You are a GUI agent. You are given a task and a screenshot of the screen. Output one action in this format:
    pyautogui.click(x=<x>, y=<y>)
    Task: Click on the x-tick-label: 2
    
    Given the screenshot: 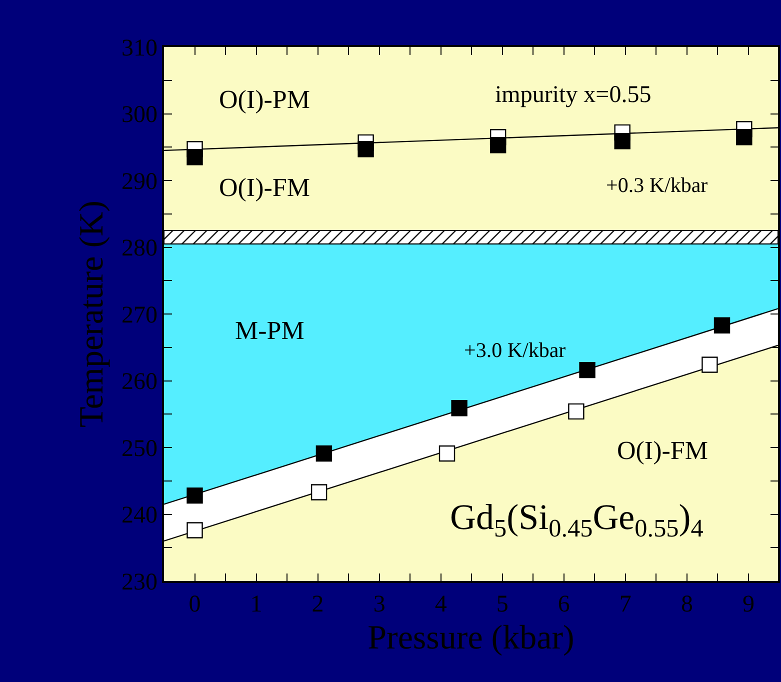 What is the action you would take?
    pyautogui.click(x=318, y=605)
    